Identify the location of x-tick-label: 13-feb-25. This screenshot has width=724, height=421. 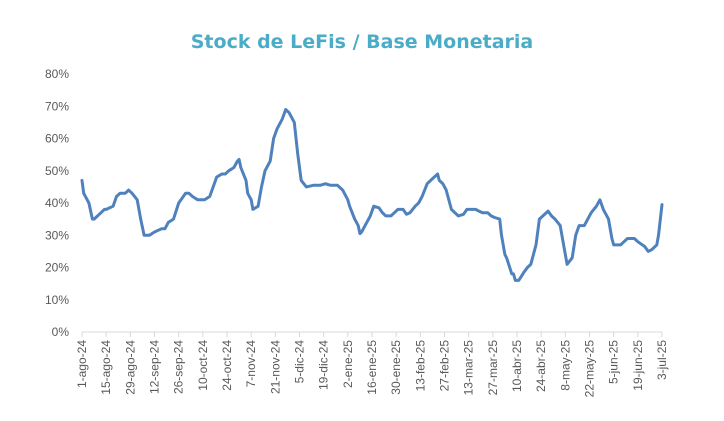
(420, 366).